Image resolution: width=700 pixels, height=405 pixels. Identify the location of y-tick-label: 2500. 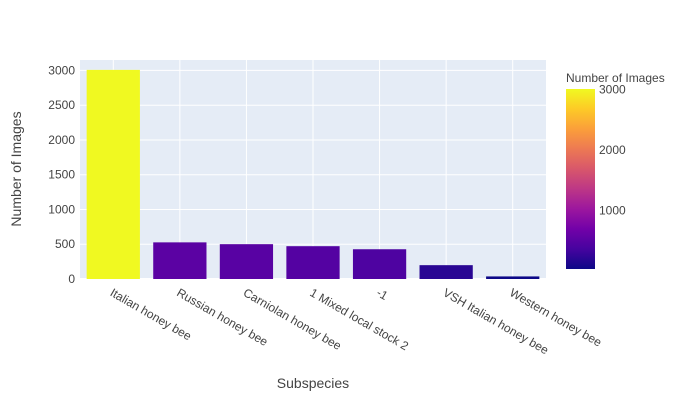
(61, 105).